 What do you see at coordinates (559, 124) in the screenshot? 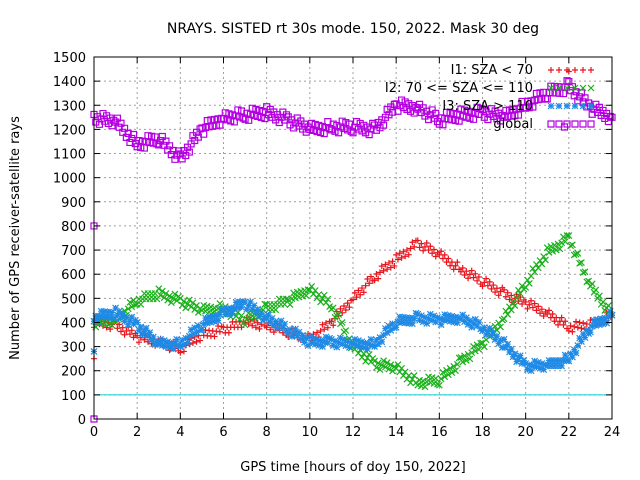
I see `legend-marker-glyph` at bounding box center [559, 124].